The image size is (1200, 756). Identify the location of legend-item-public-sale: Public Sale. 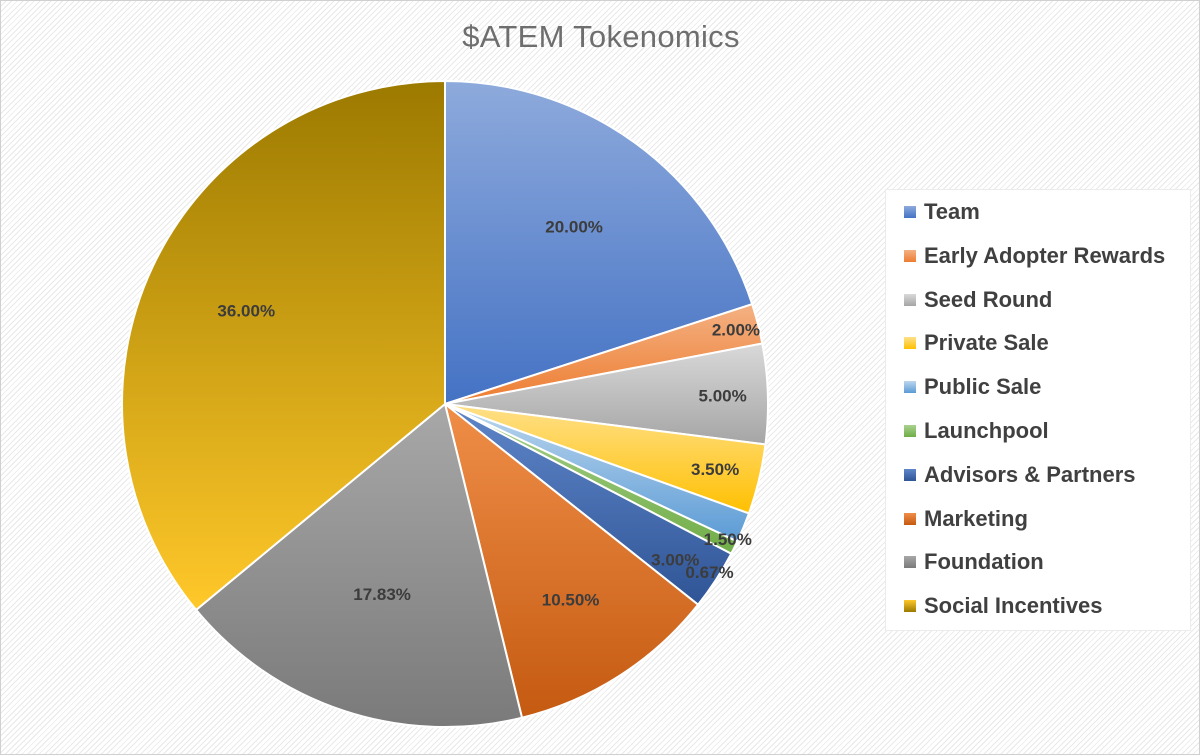
(972, 387).